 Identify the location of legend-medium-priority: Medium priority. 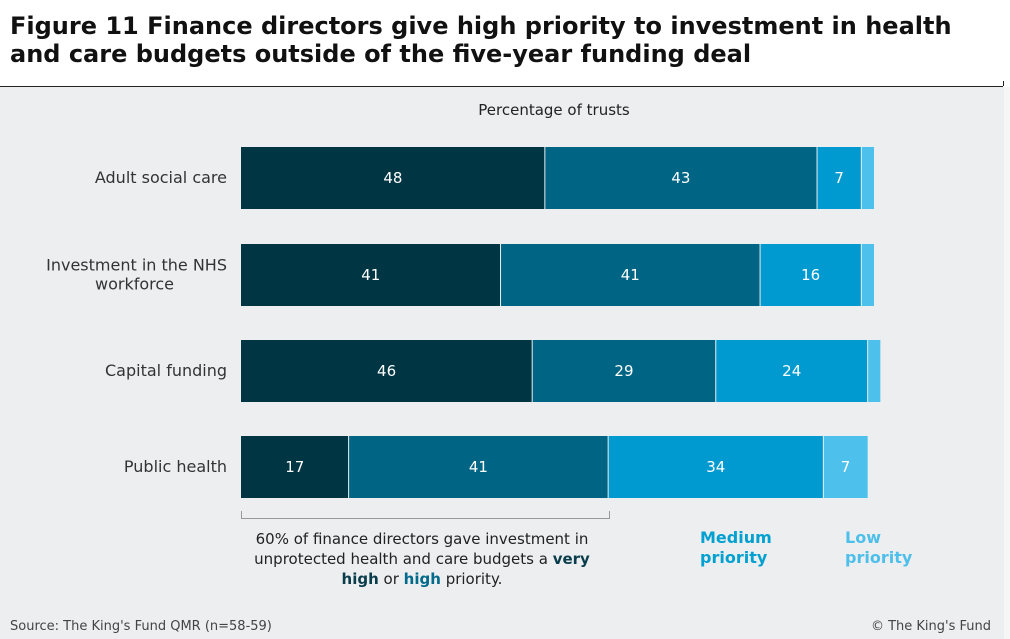
(736, 548).